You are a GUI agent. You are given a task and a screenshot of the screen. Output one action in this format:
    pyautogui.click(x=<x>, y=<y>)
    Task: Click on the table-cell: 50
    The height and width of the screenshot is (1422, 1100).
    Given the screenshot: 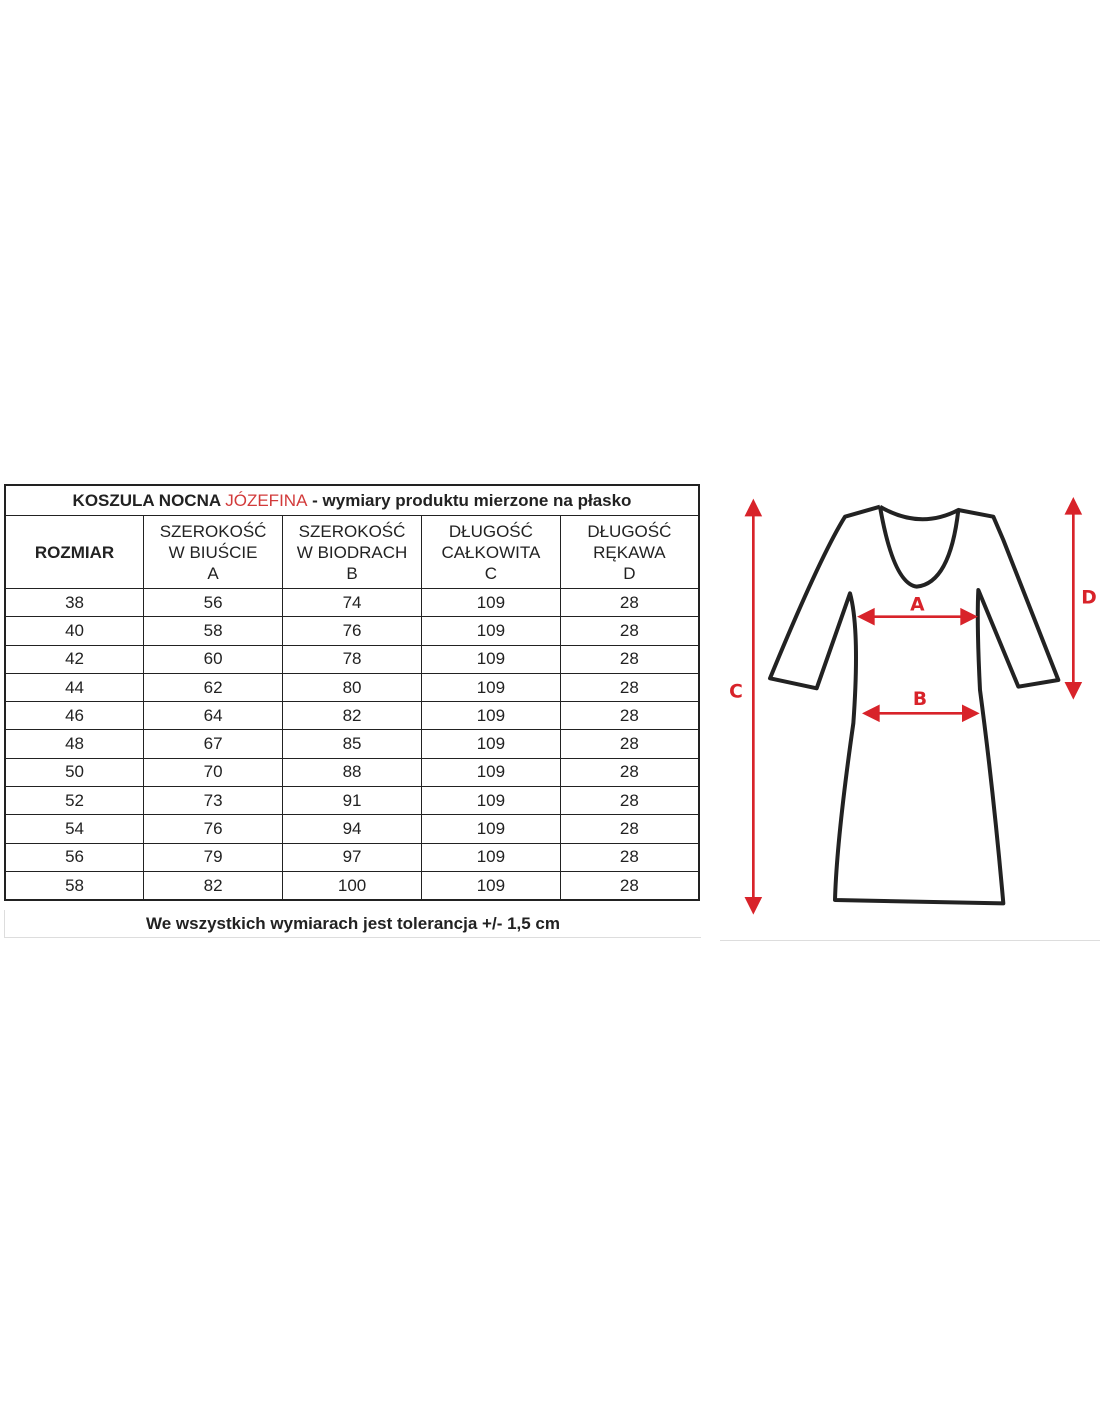 What is the action you would take?
    pyautogui.click(x=74, y=772)
    